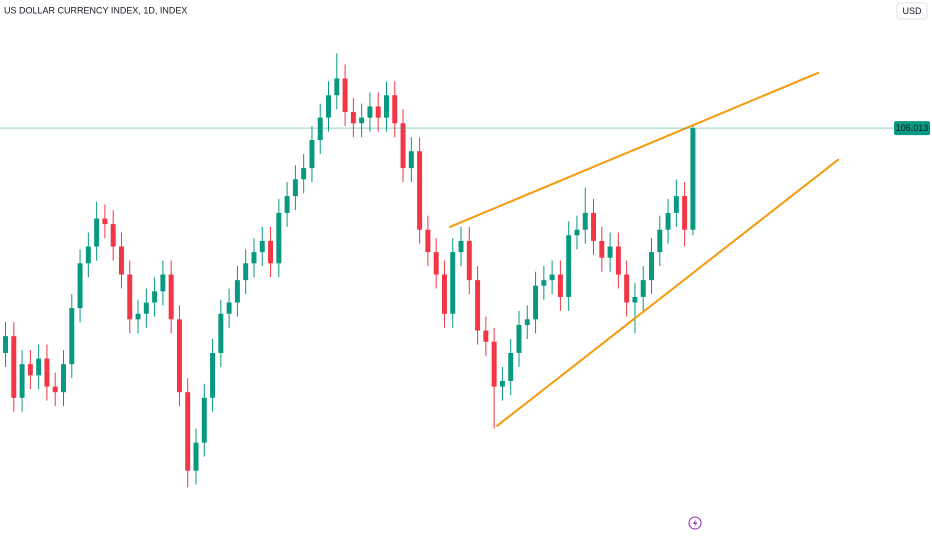  I want to click on event-icon, so click(695, 523).